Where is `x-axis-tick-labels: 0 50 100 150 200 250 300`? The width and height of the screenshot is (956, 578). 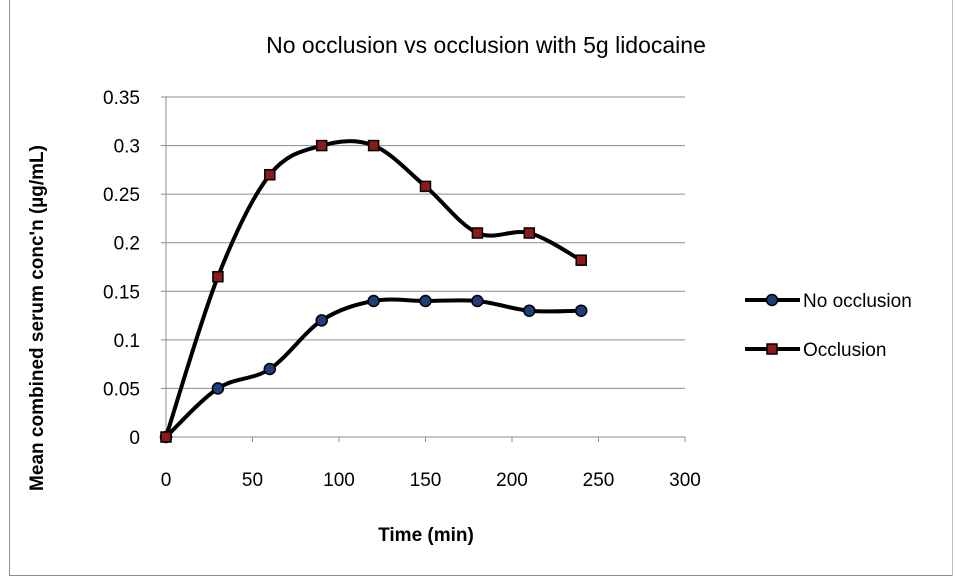
x-axis-tick-labels: 0 50 100 150 200 250 300 is located at coordinates (431, 480).